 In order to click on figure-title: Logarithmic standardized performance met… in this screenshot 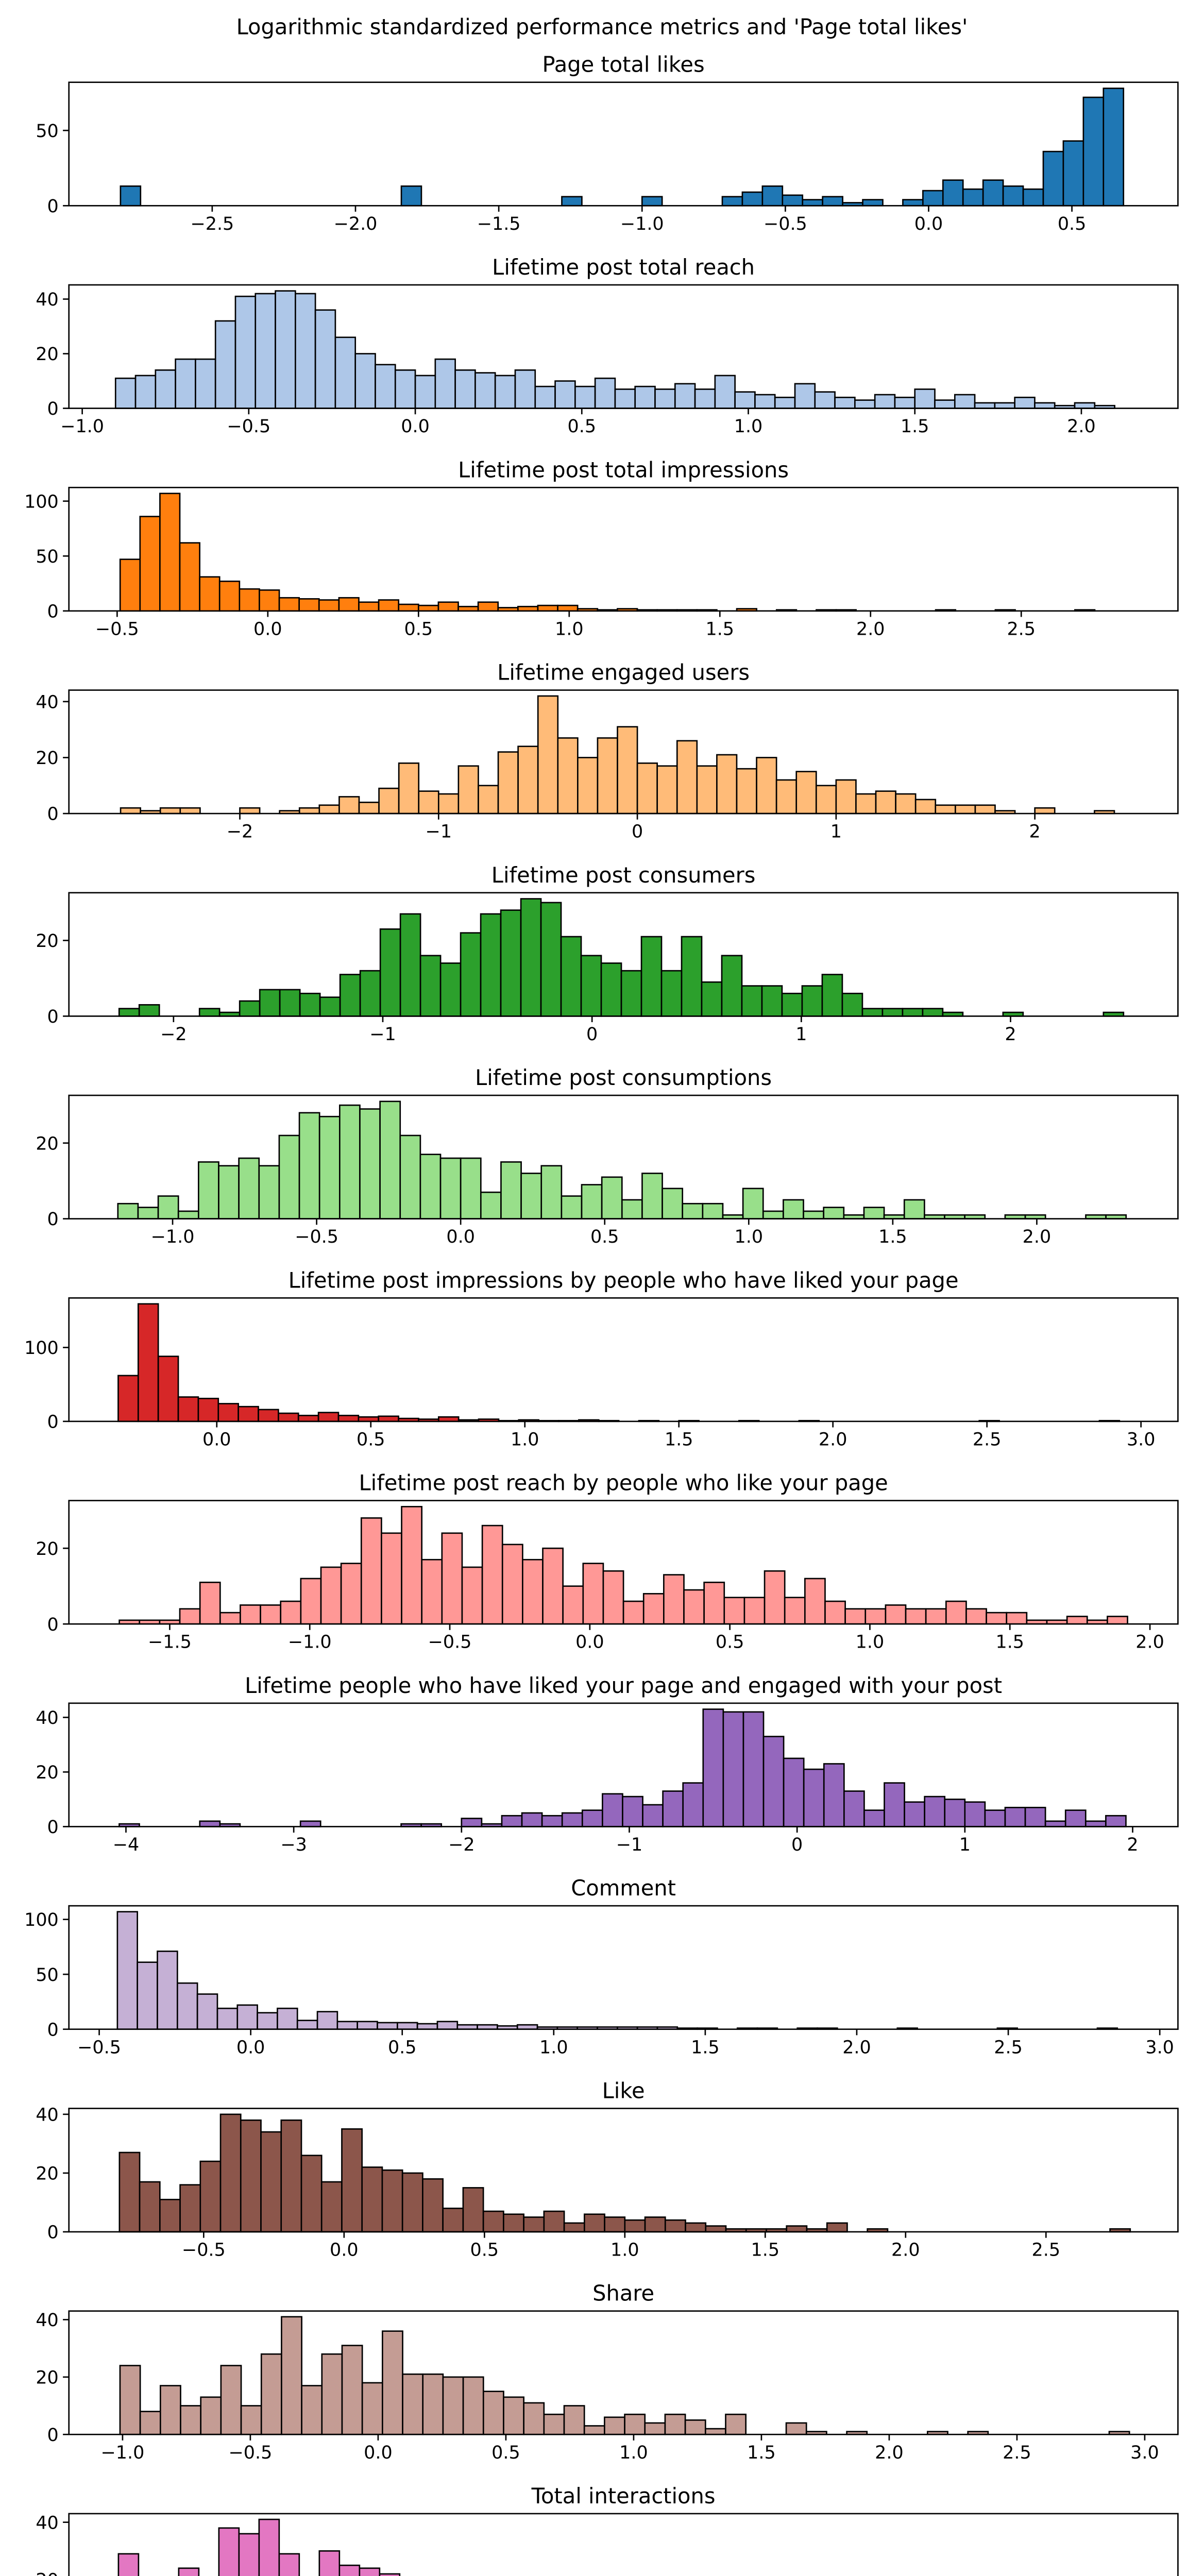, I will do `click(602, 27)`.